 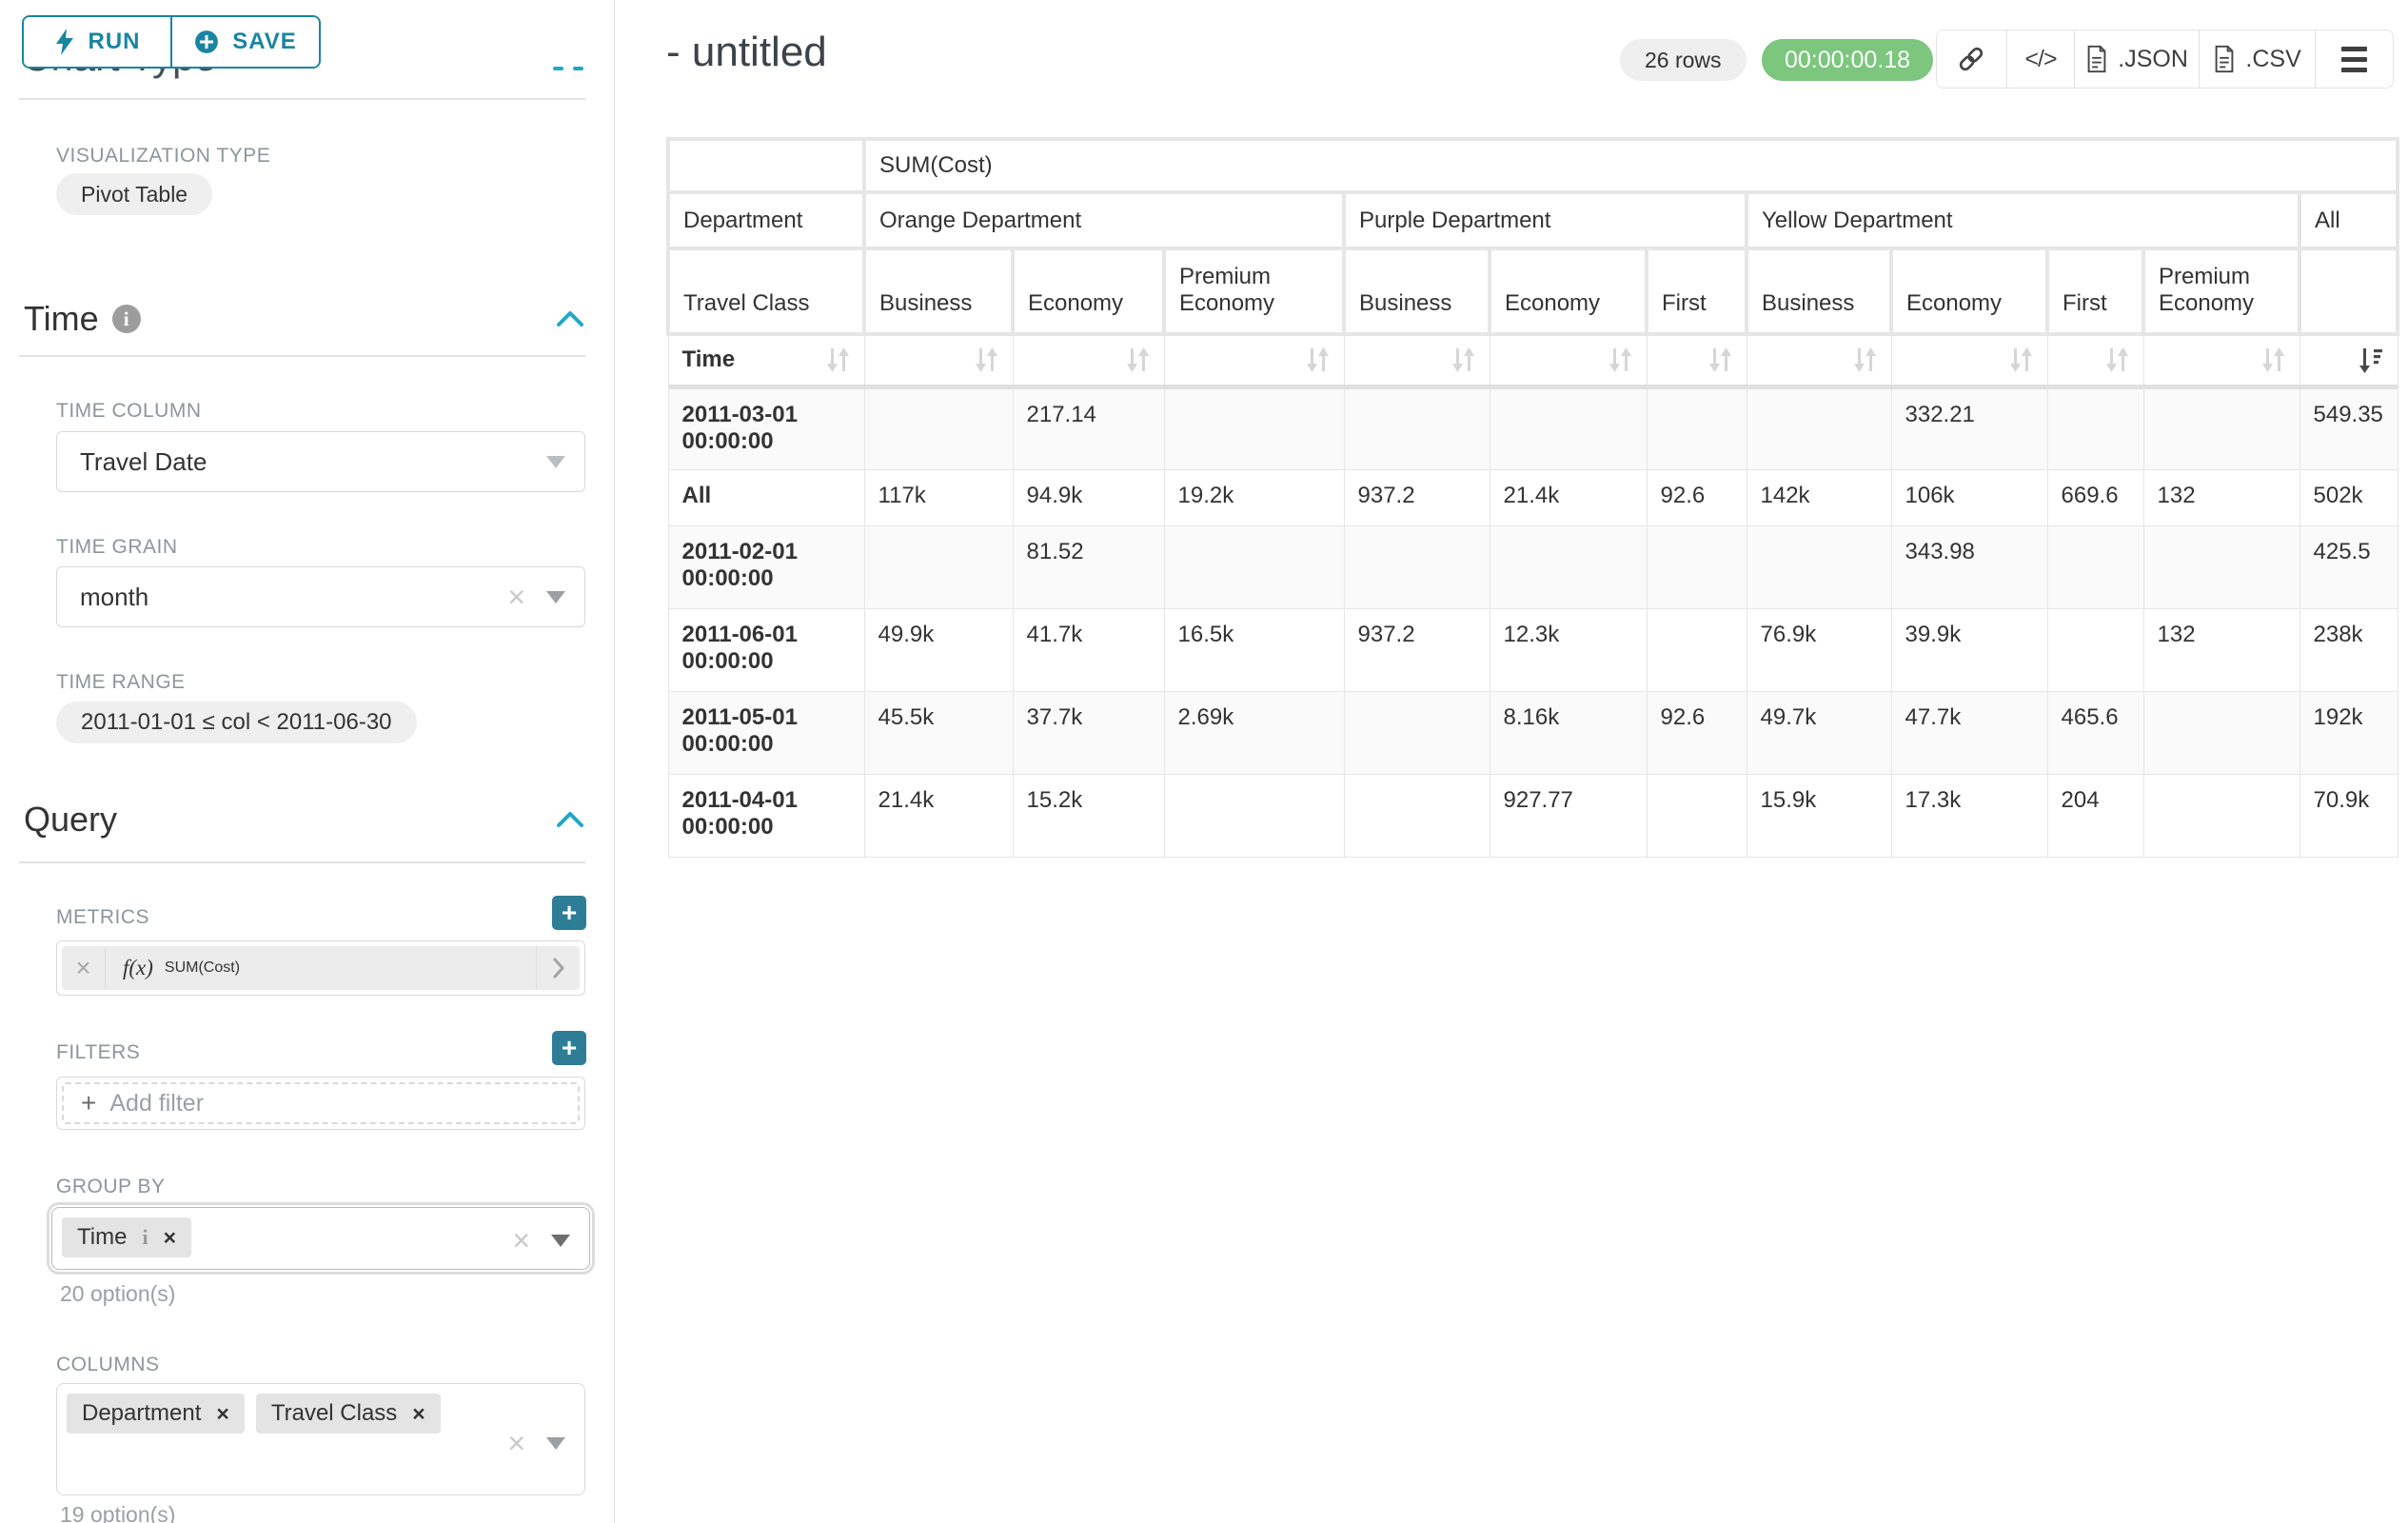 What do you see at coordinates (569, 1048) in the screenshot?
I see `add-filter-plus-button: +` at bounding box center [569, 1048].